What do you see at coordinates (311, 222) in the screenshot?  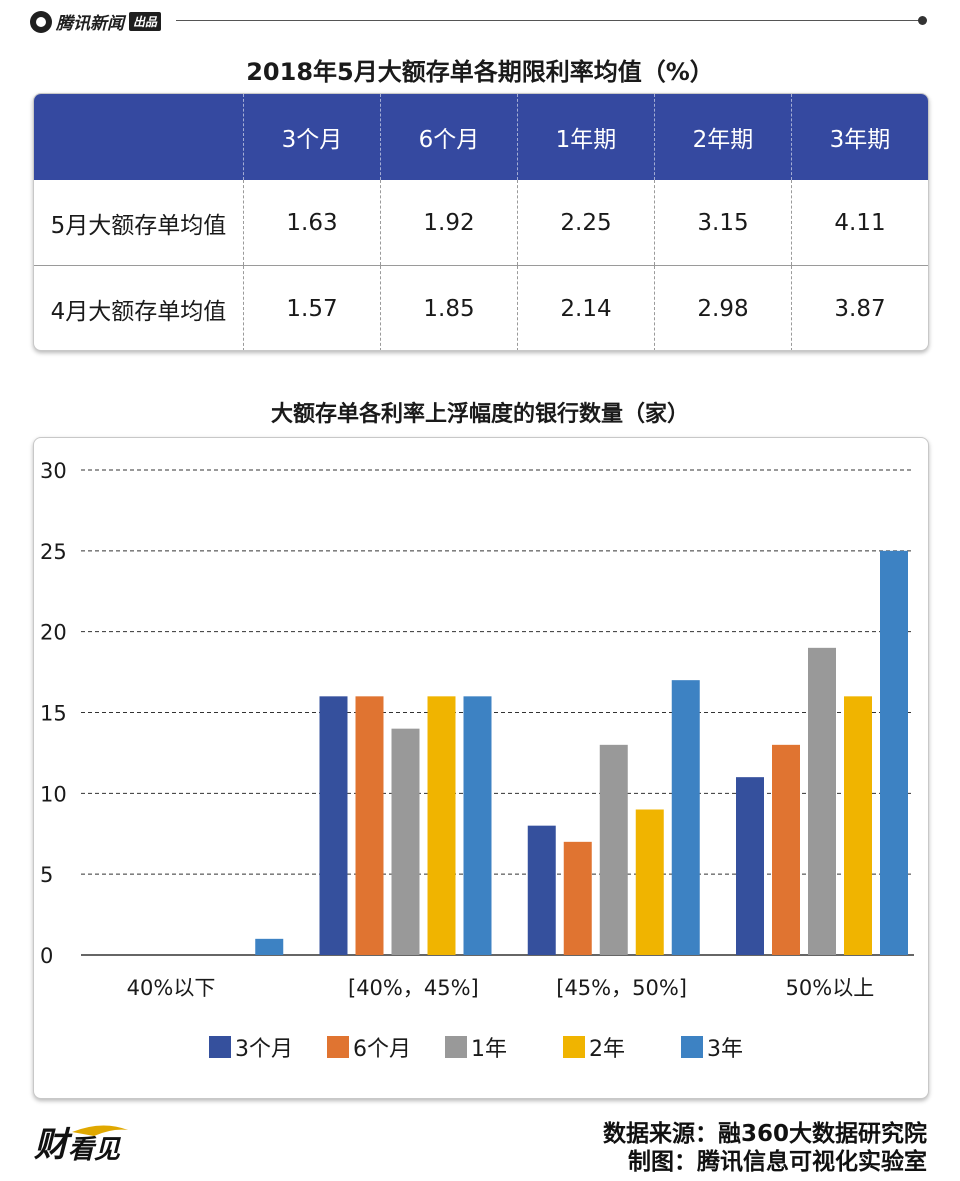 I see `table-cell: 1.63` at bounding box center [311, 222].